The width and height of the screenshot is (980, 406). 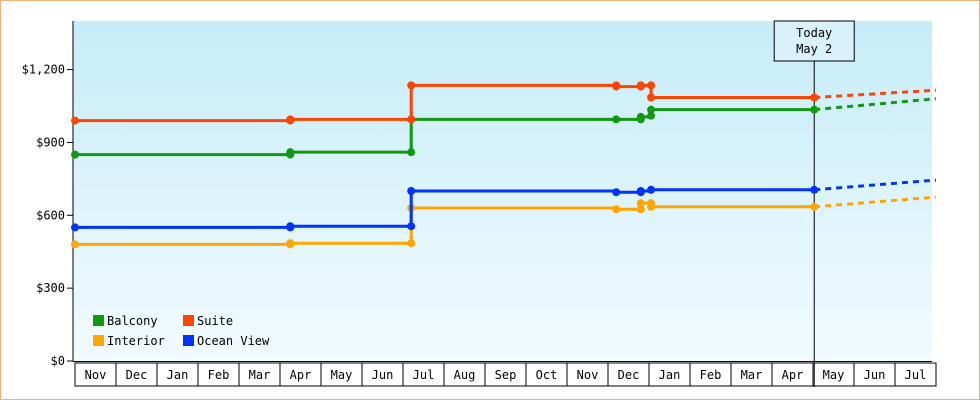 What do you see at coordinates (814, 41) in the screenshot?
I see `today-box` at bounding box center [814, 41].